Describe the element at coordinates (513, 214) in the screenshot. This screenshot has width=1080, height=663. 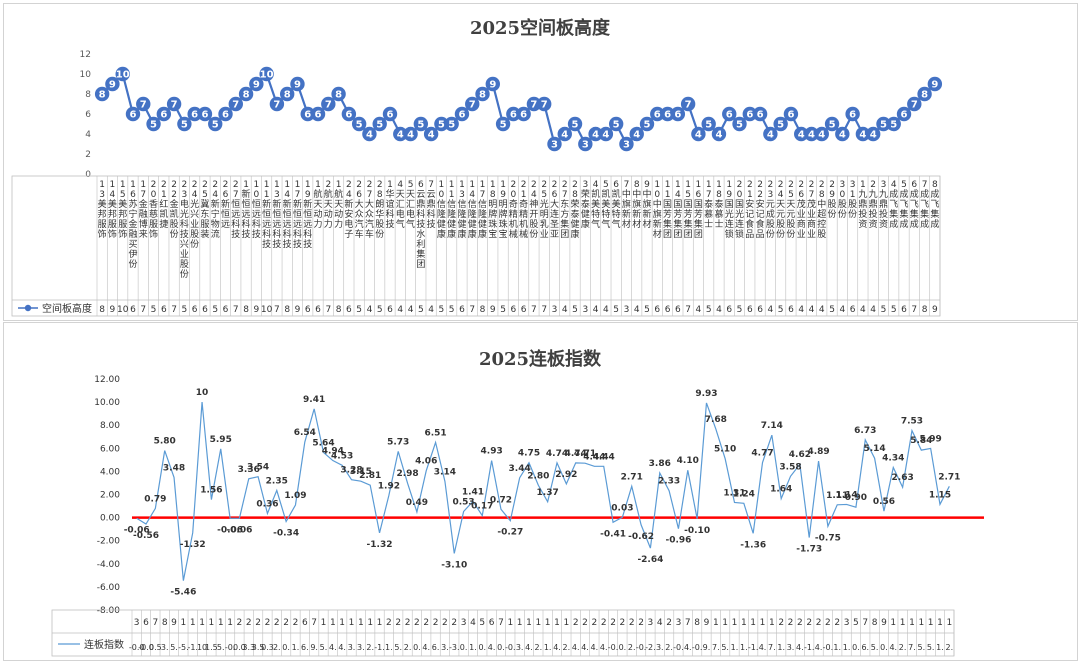
I see `category-label: 精` at that location.